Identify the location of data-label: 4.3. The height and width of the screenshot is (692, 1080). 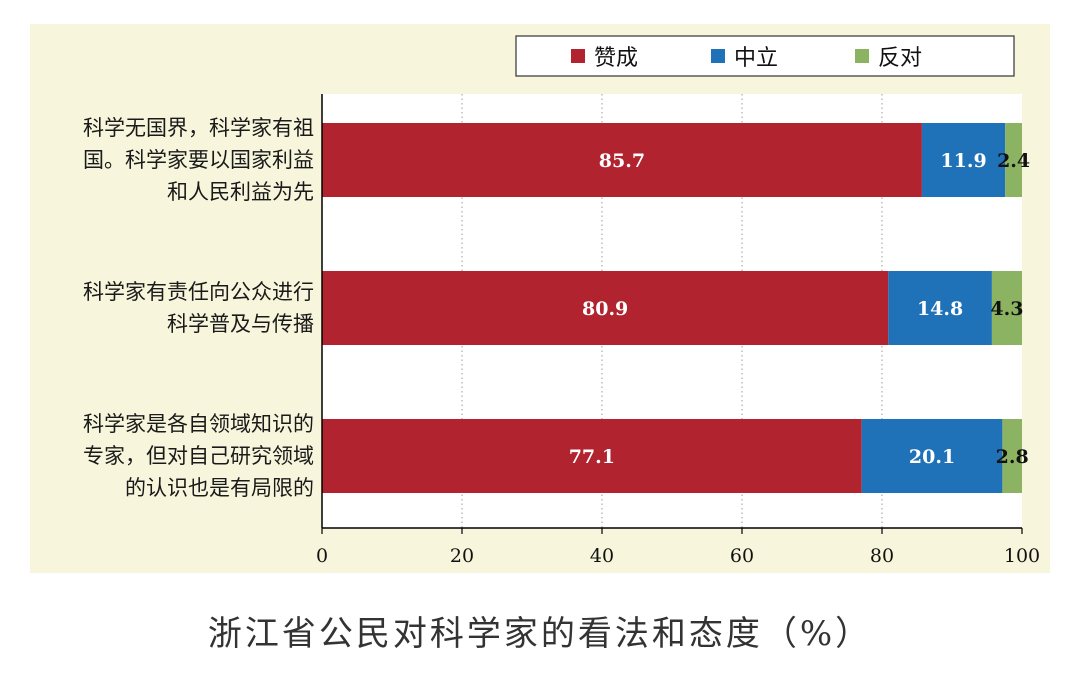
(1006, 309).